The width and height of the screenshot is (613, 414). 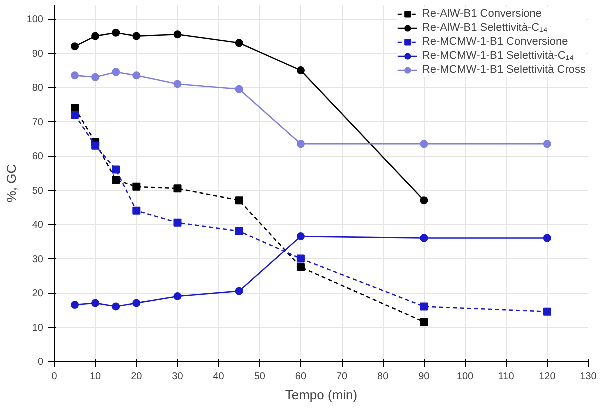 I want to click on y-tick-label: 70, so click(x=38, y=122).